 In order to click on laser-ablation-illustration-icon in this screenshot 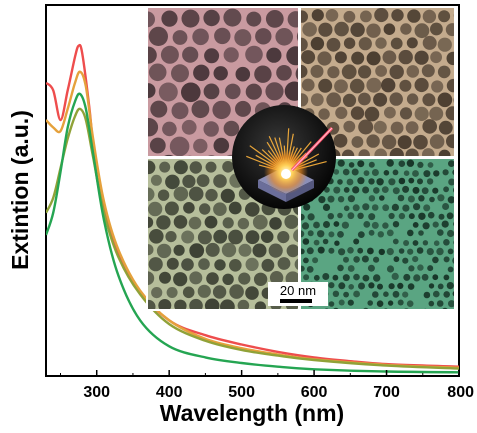, I will do `click(284, 157)`.